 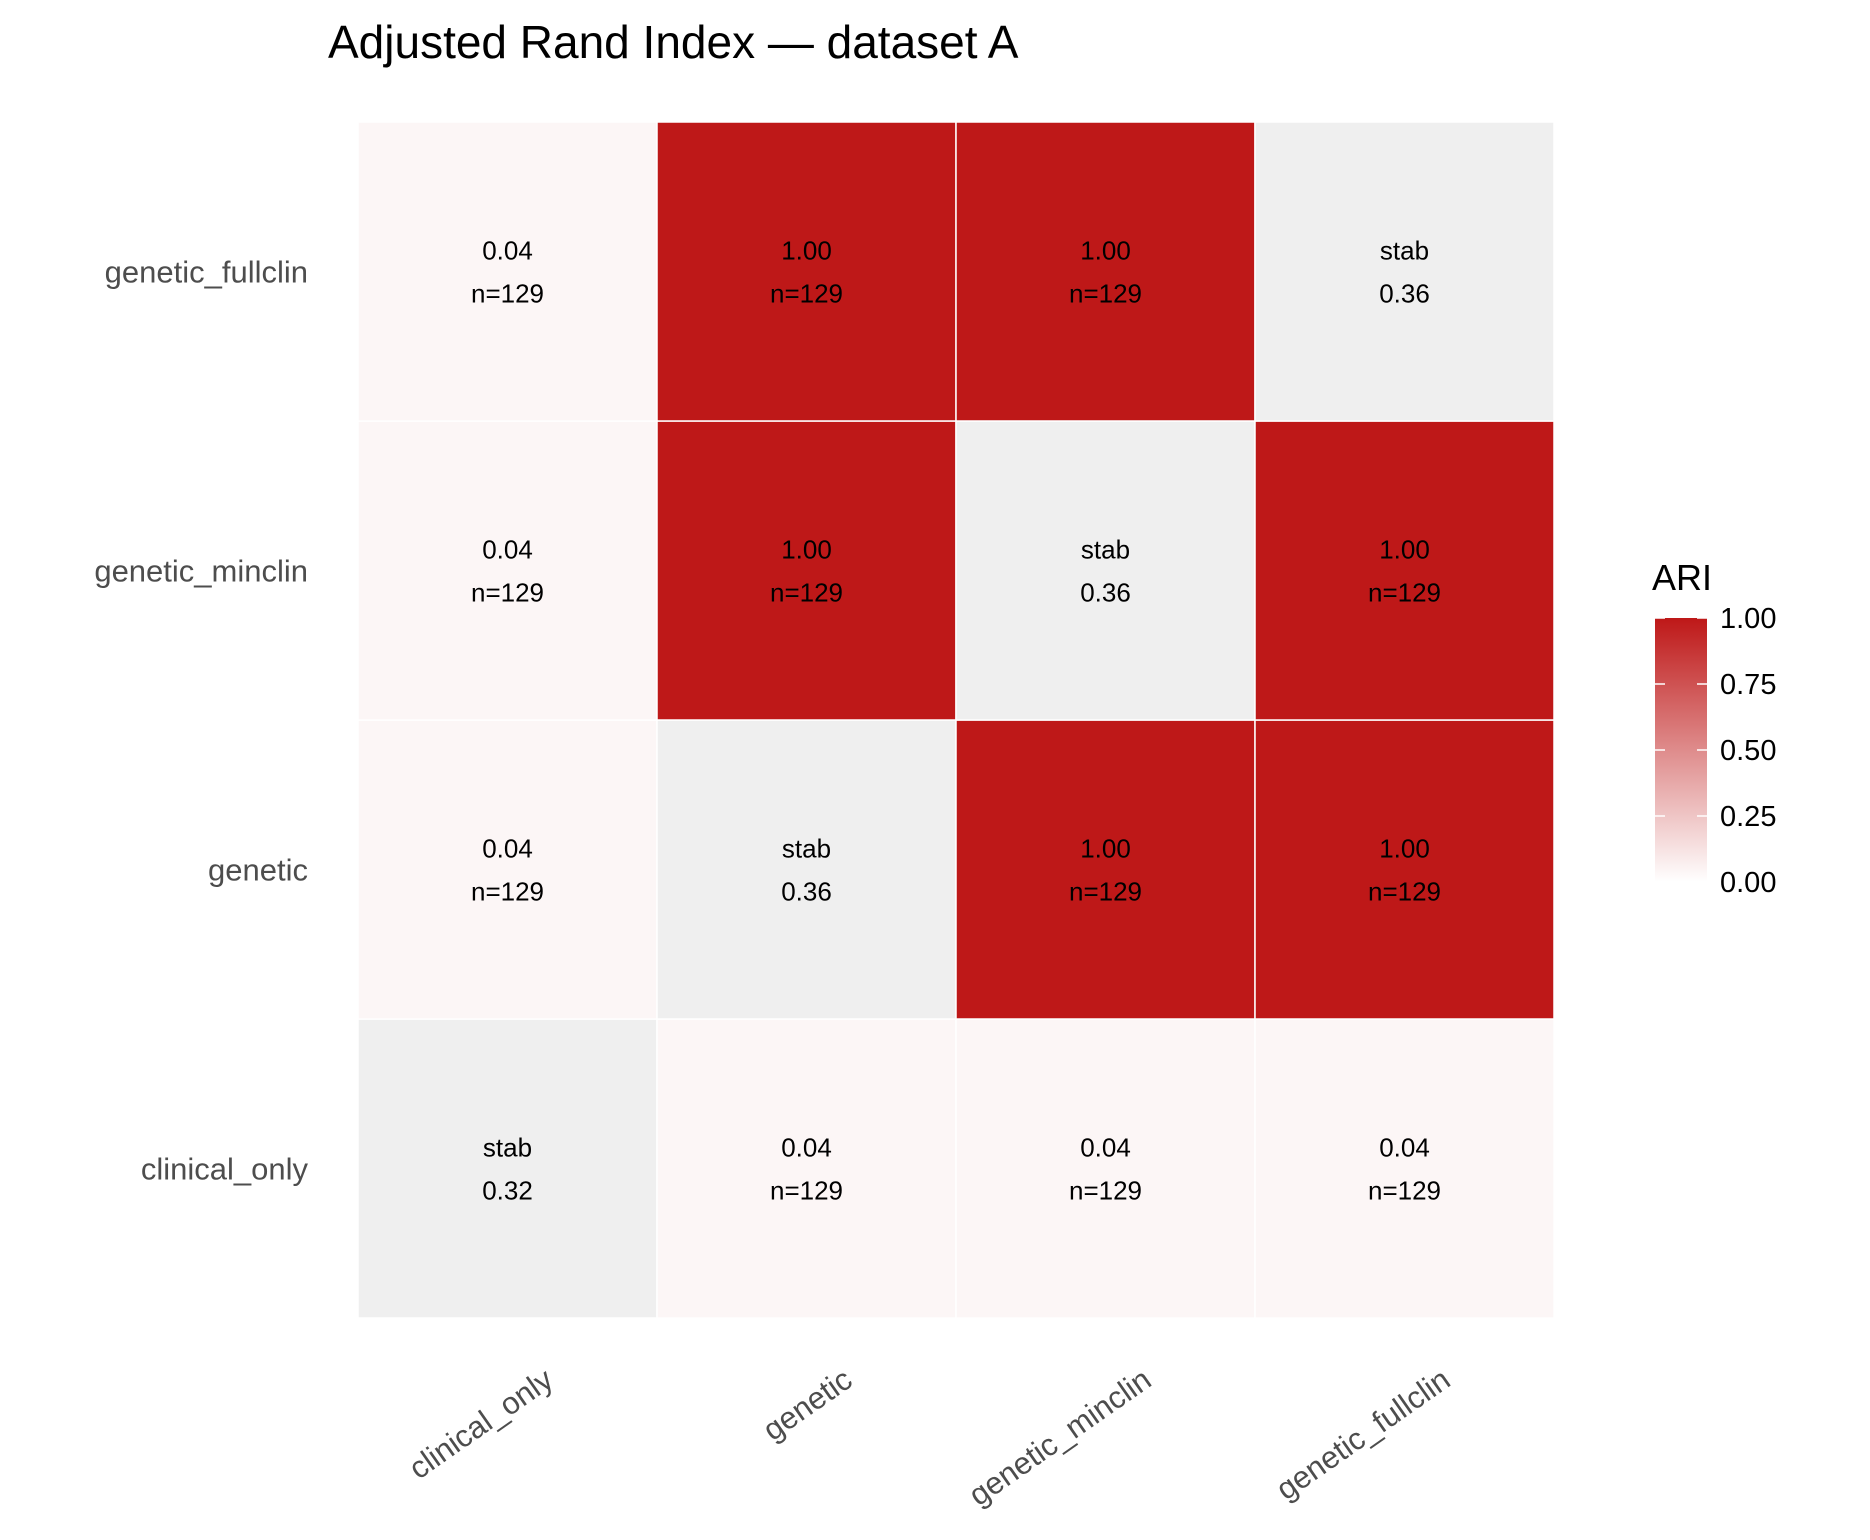 I want to click on x-tick-label: genetic_fullclin, so click(x=1363, y=1433).